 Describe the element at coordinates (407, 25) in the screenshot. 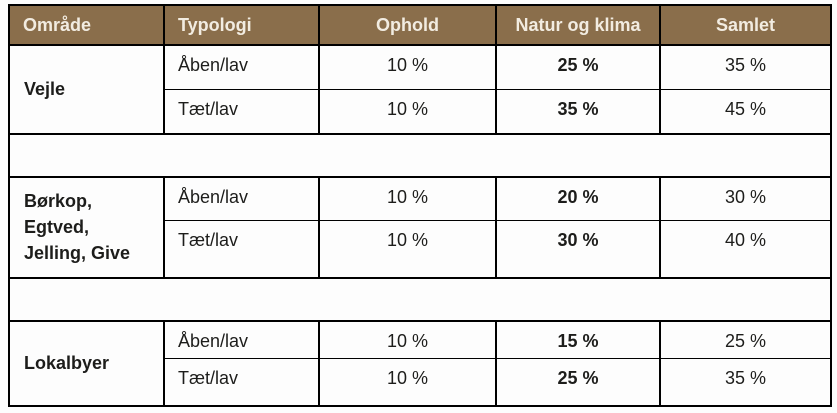

I see `col-header-ophold: Ophold` at that location.